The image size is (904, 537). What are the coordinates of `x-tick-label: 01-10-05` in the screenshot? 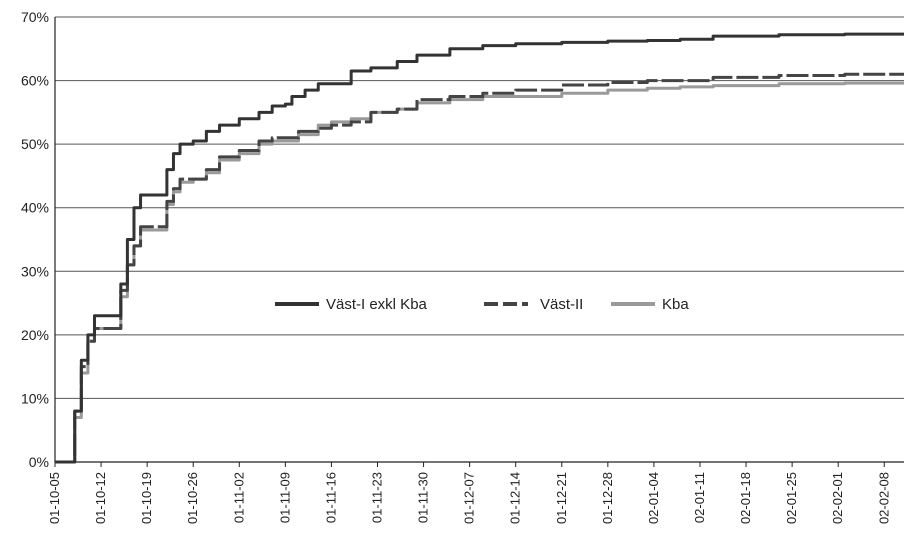 It's located at (54, 498).